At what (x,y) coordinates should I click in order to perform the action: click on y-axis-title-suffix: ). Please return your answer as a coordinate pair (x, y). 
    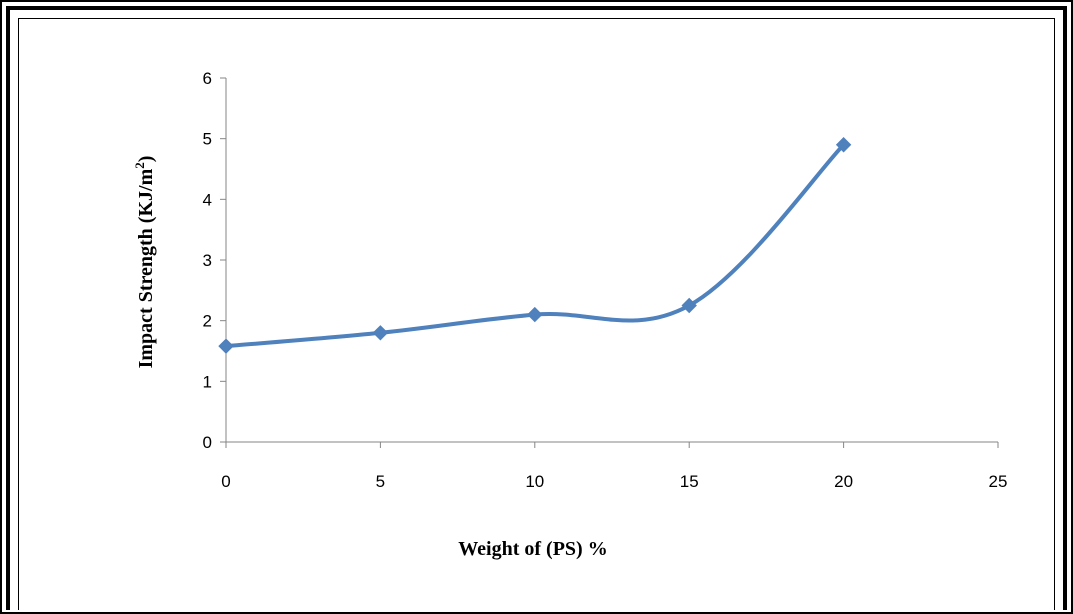
    Looking at the image, I should click on (146, 159).